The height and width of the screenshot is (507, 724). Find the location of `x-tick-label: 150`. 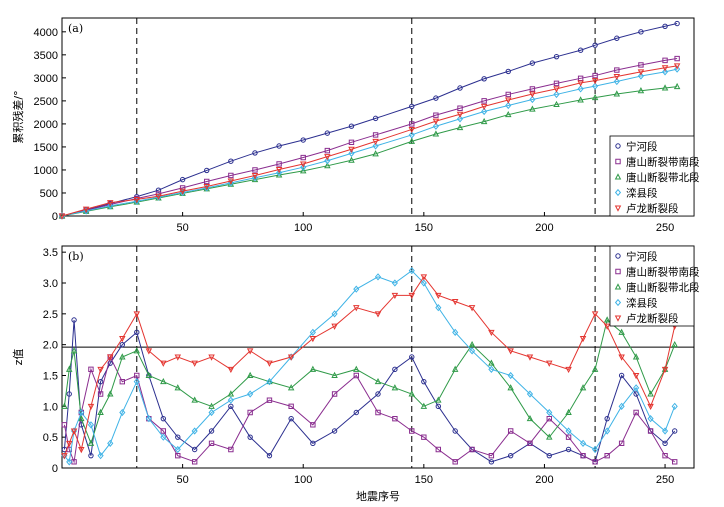

x-tick-label: 150 is located at coordinates (424, 480).